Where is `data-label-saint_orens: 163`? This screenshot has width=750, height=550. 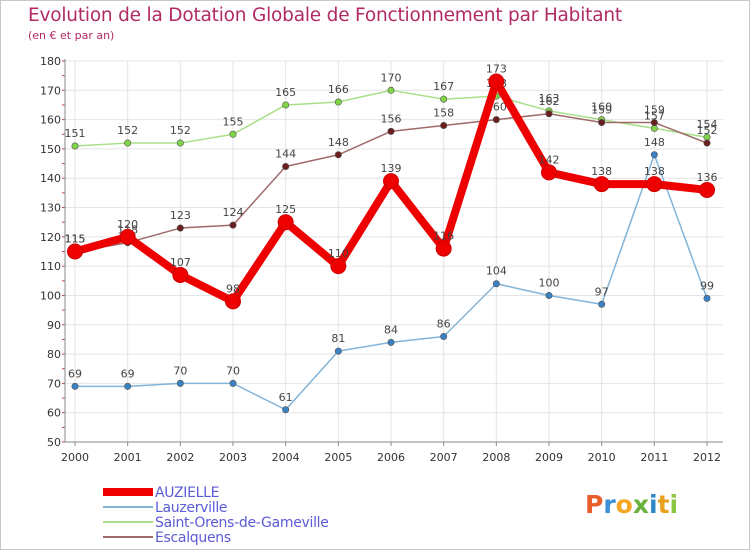
data-label-saint_orens: 163 is located at coordinates (549, 98).